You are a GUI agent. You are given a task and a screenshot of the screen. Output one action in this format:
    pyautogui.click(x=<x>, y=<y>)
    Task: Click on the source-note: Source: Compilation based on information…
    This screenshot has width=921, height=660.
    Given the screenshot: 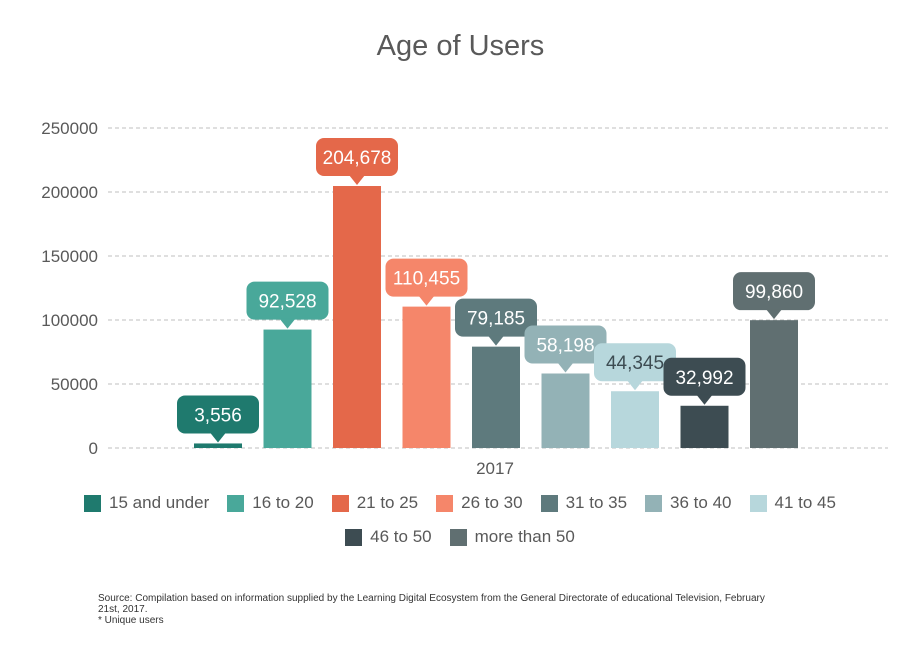 What is the action you would take?
    pyautogui.click(x=438, y=609)
    